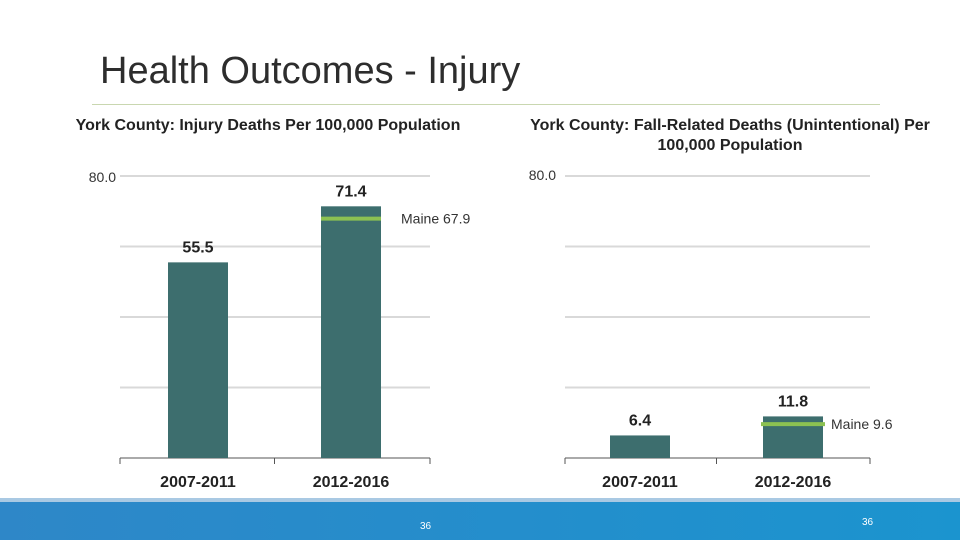 The width and height of the screenshot is (960, 540). I want to click on slide-title: Health Outcomes - Injury, so click(310, 71).